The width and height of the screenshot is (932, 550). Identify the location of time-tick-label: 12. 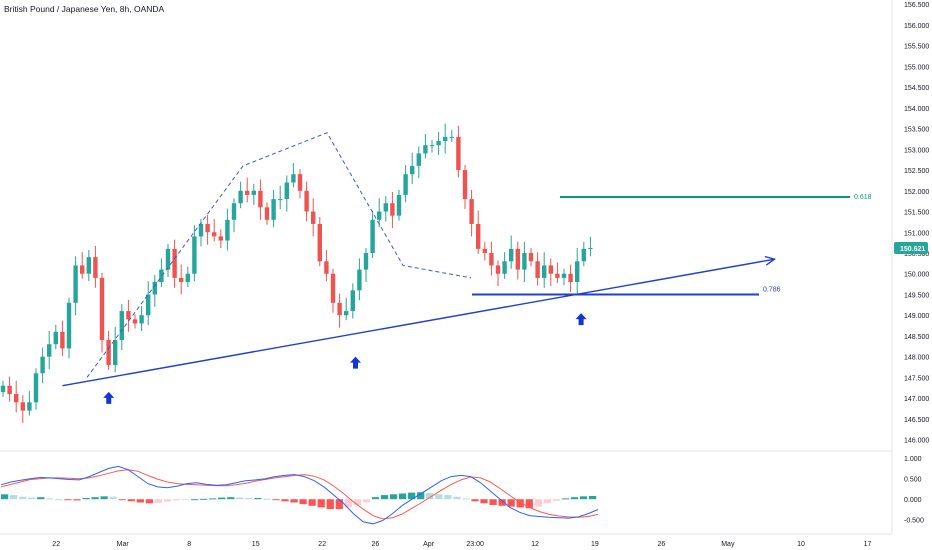
(535, 544).